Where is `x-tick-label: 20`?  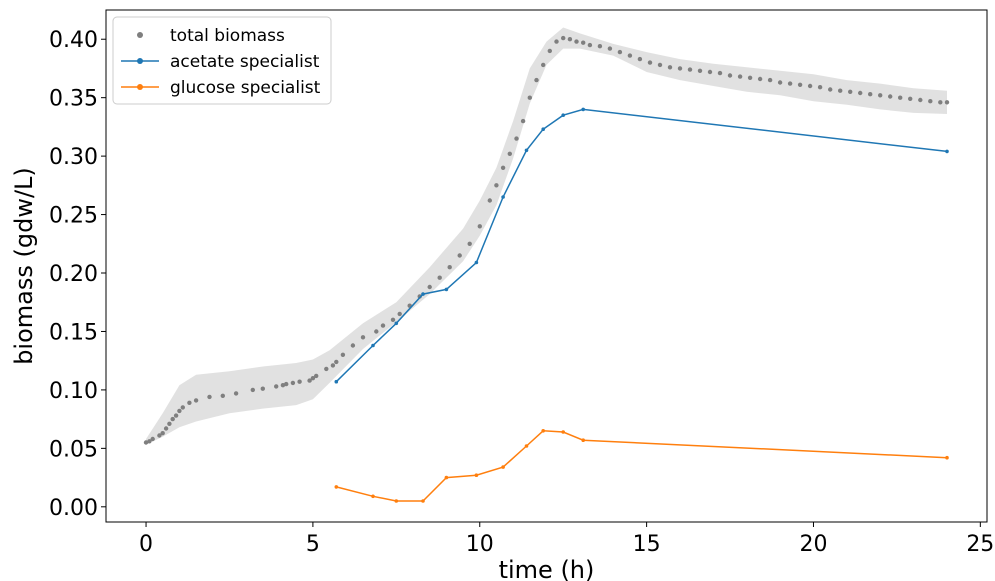 x-tick-label: 20 is located at coordinates (813, 544).